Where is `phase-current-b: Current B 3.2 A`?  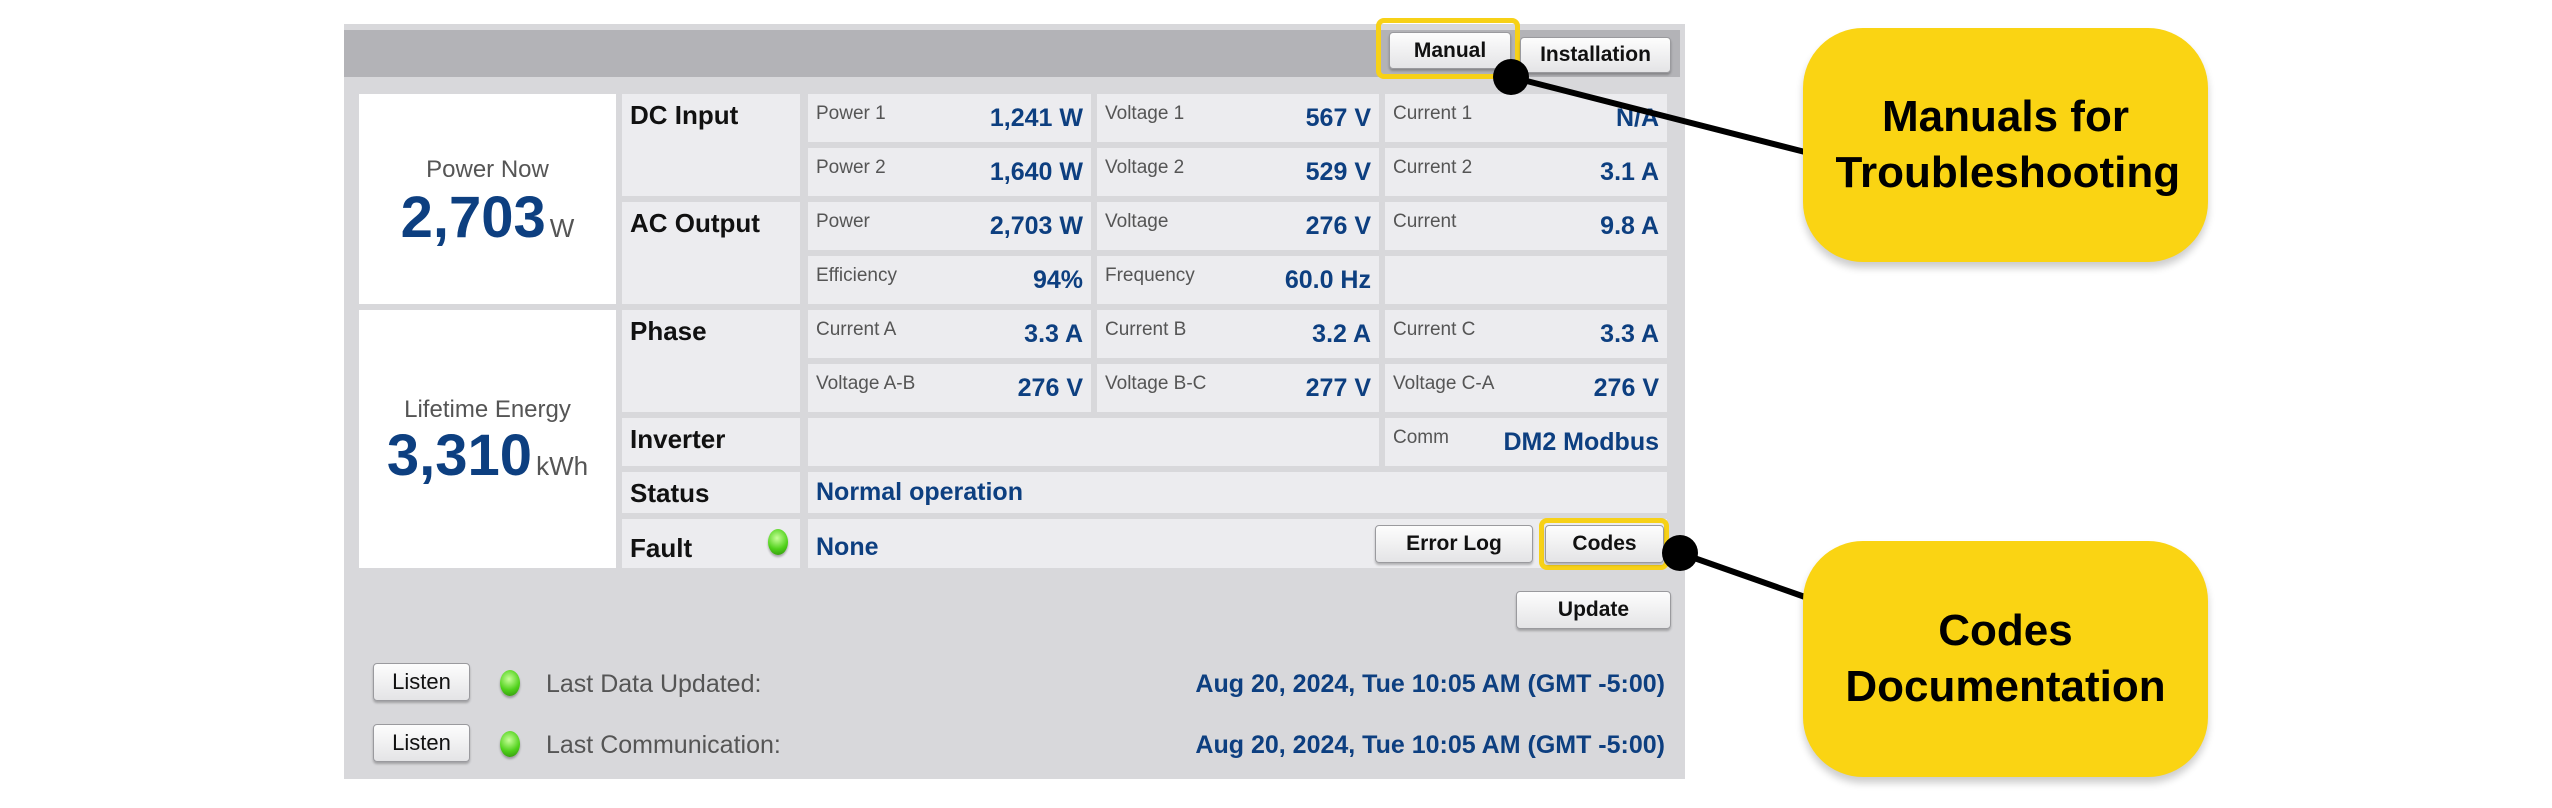
phase-current-b: Current B 3.2 A is located at coordinates (1238, 334).